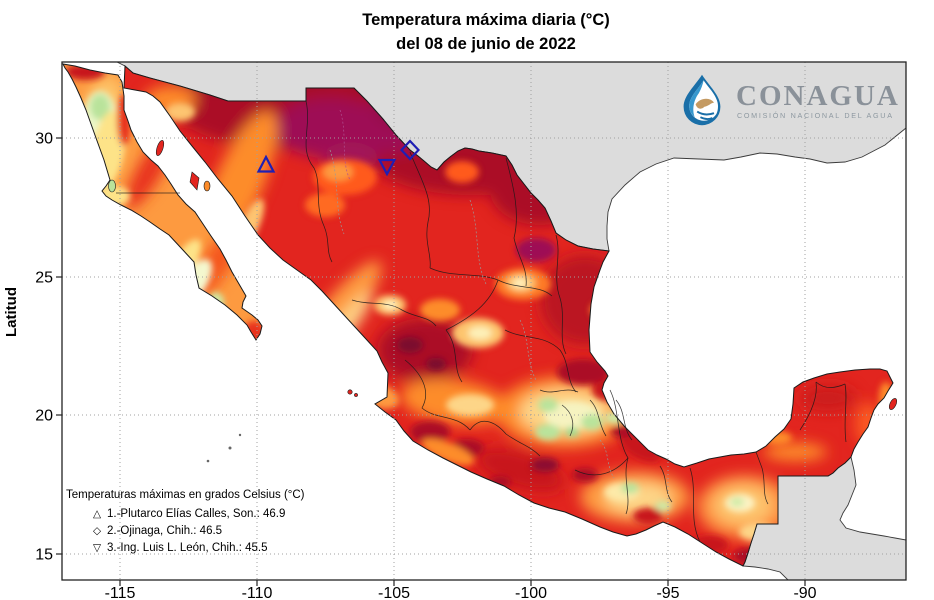  I want to click on legend-symbol-2: ◇, so click(97, 531).